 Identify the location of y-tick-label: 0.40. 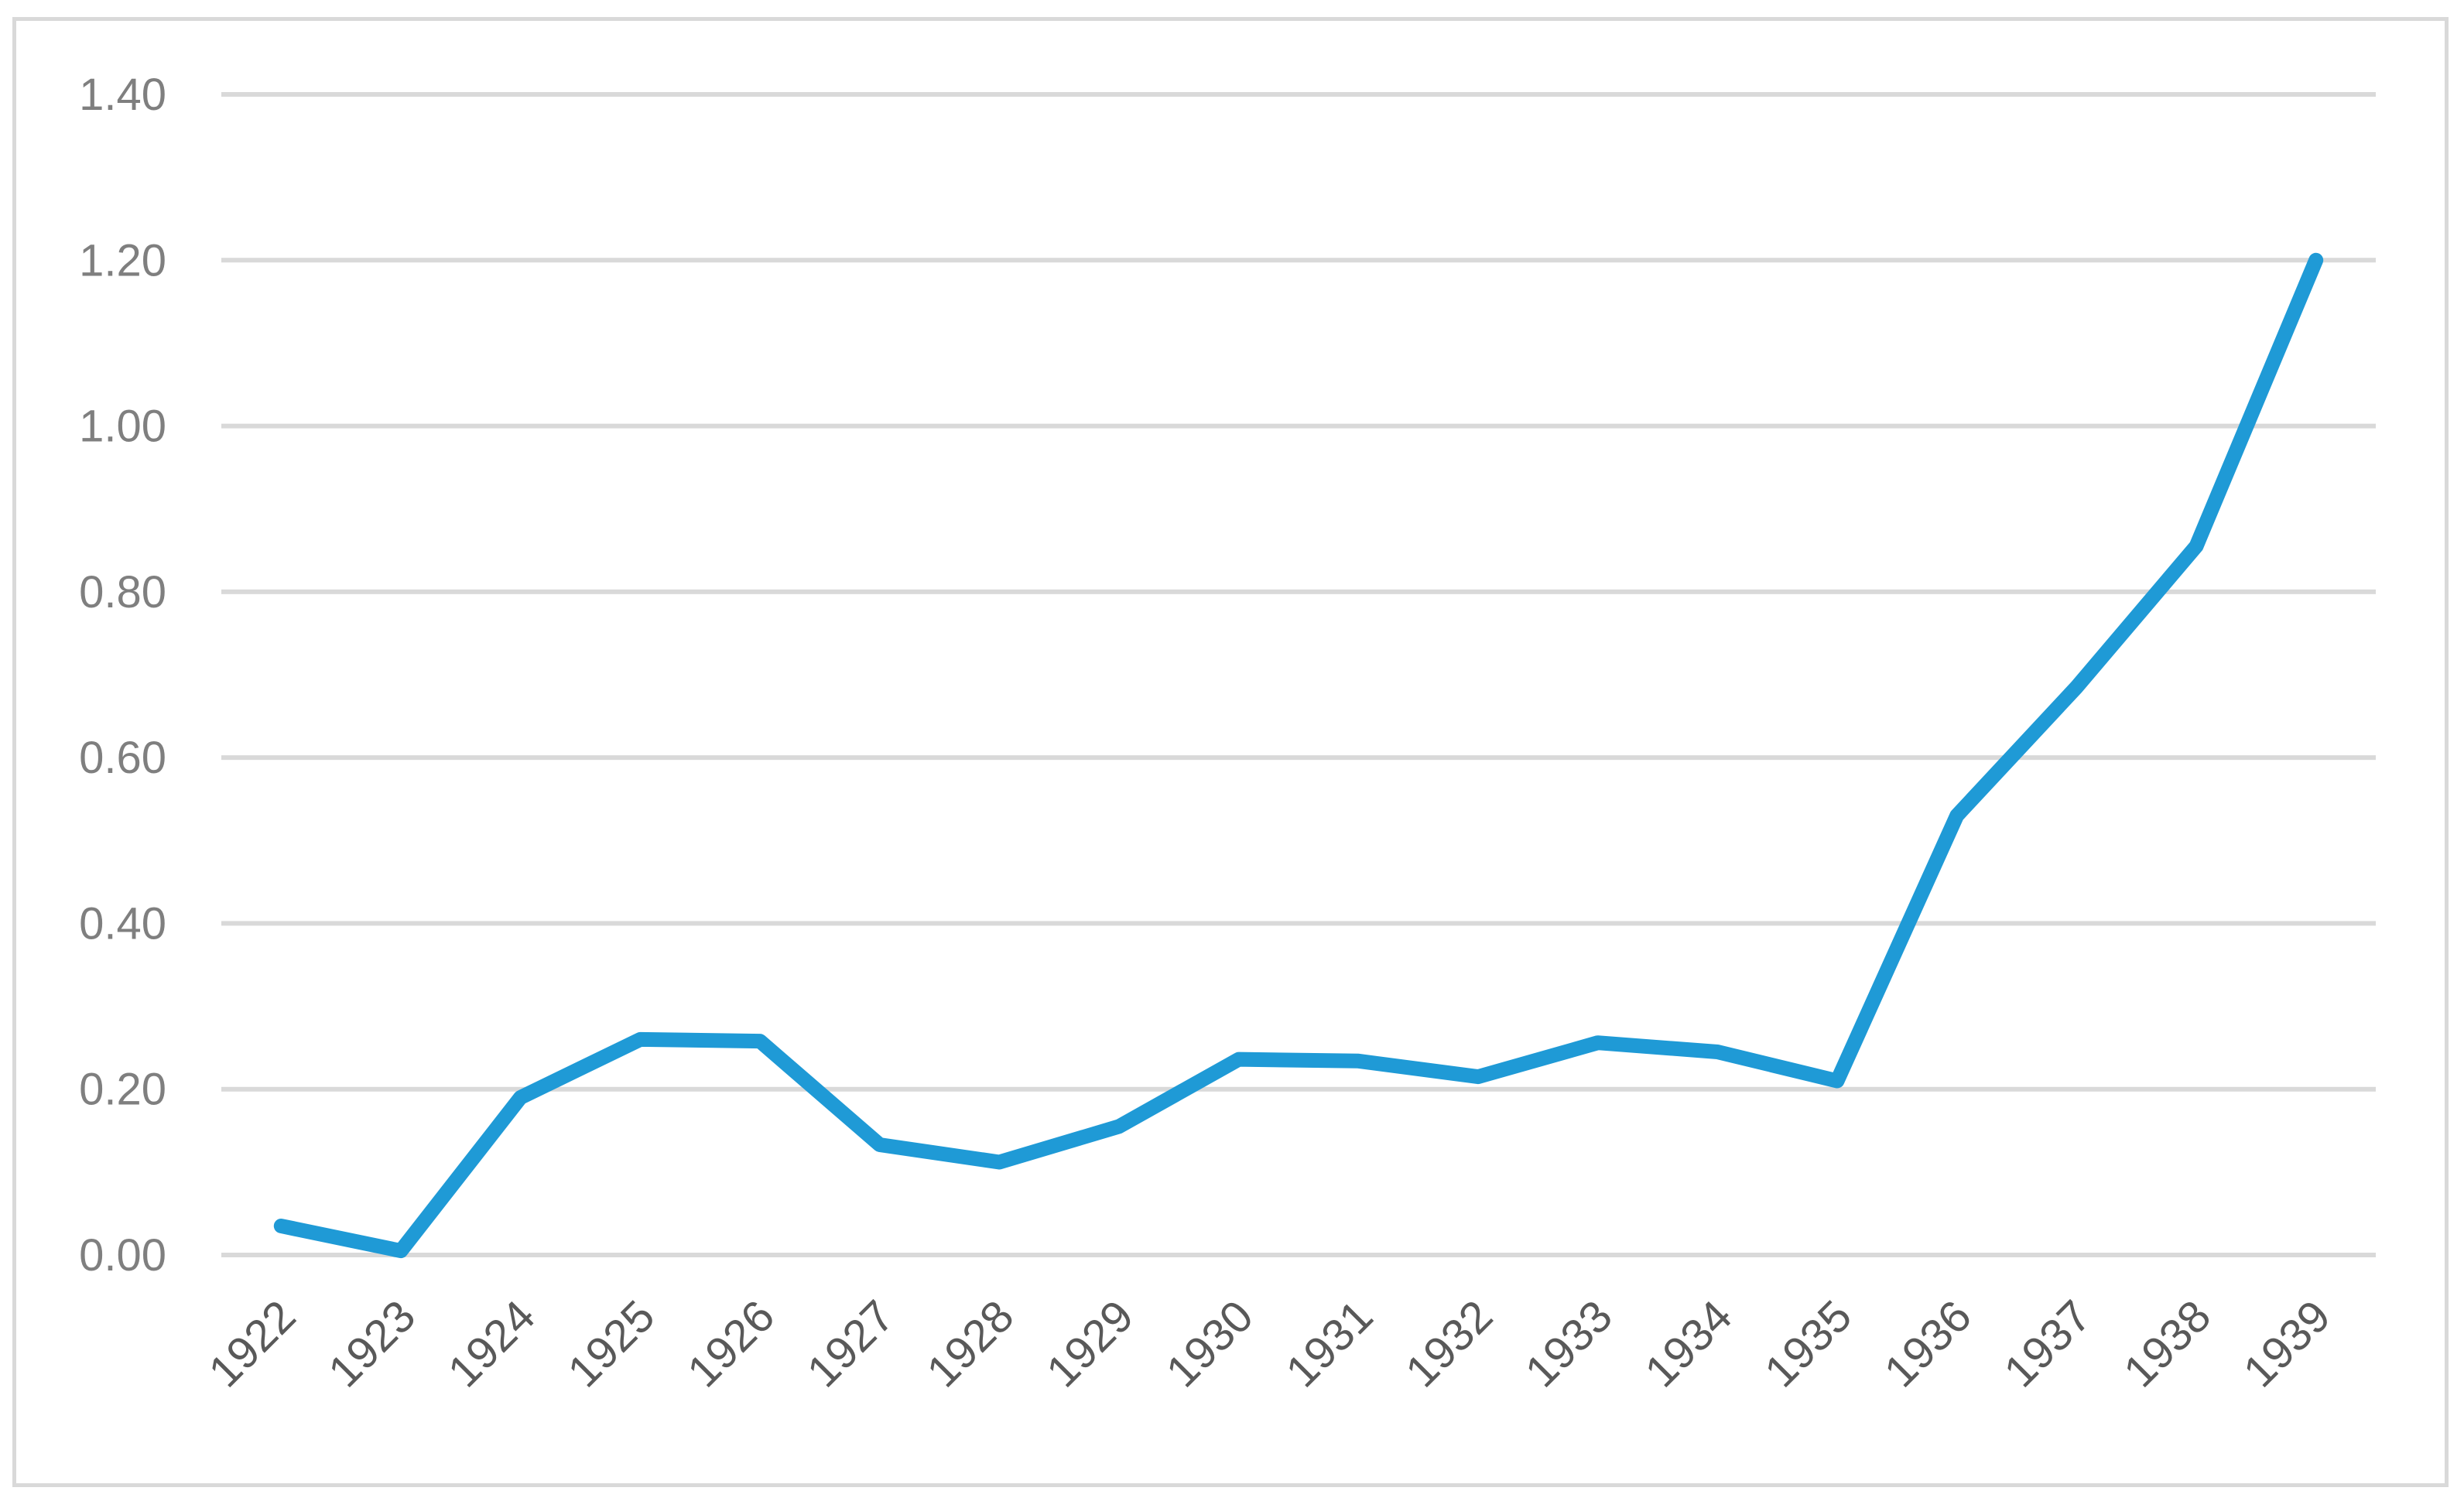
(122, 923).